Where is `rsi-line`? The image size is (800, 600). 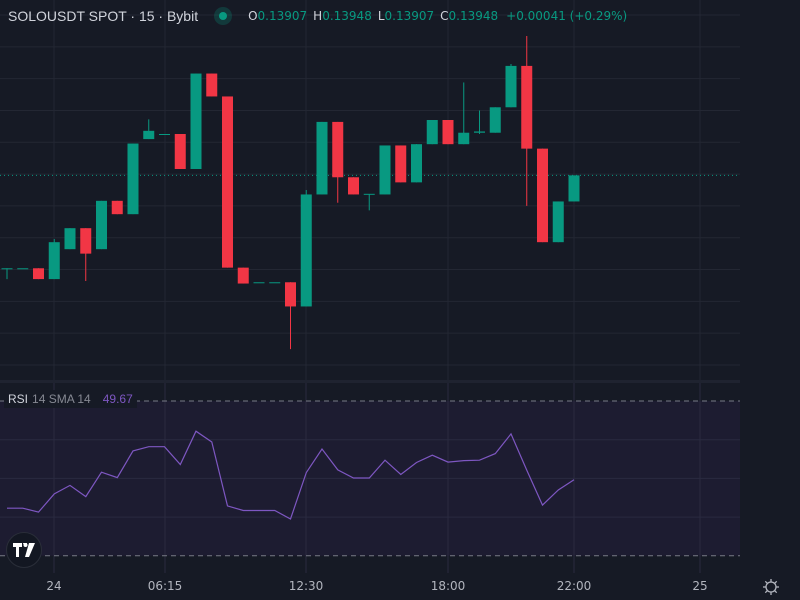 rsi-line is located at coordinates (291, 475).